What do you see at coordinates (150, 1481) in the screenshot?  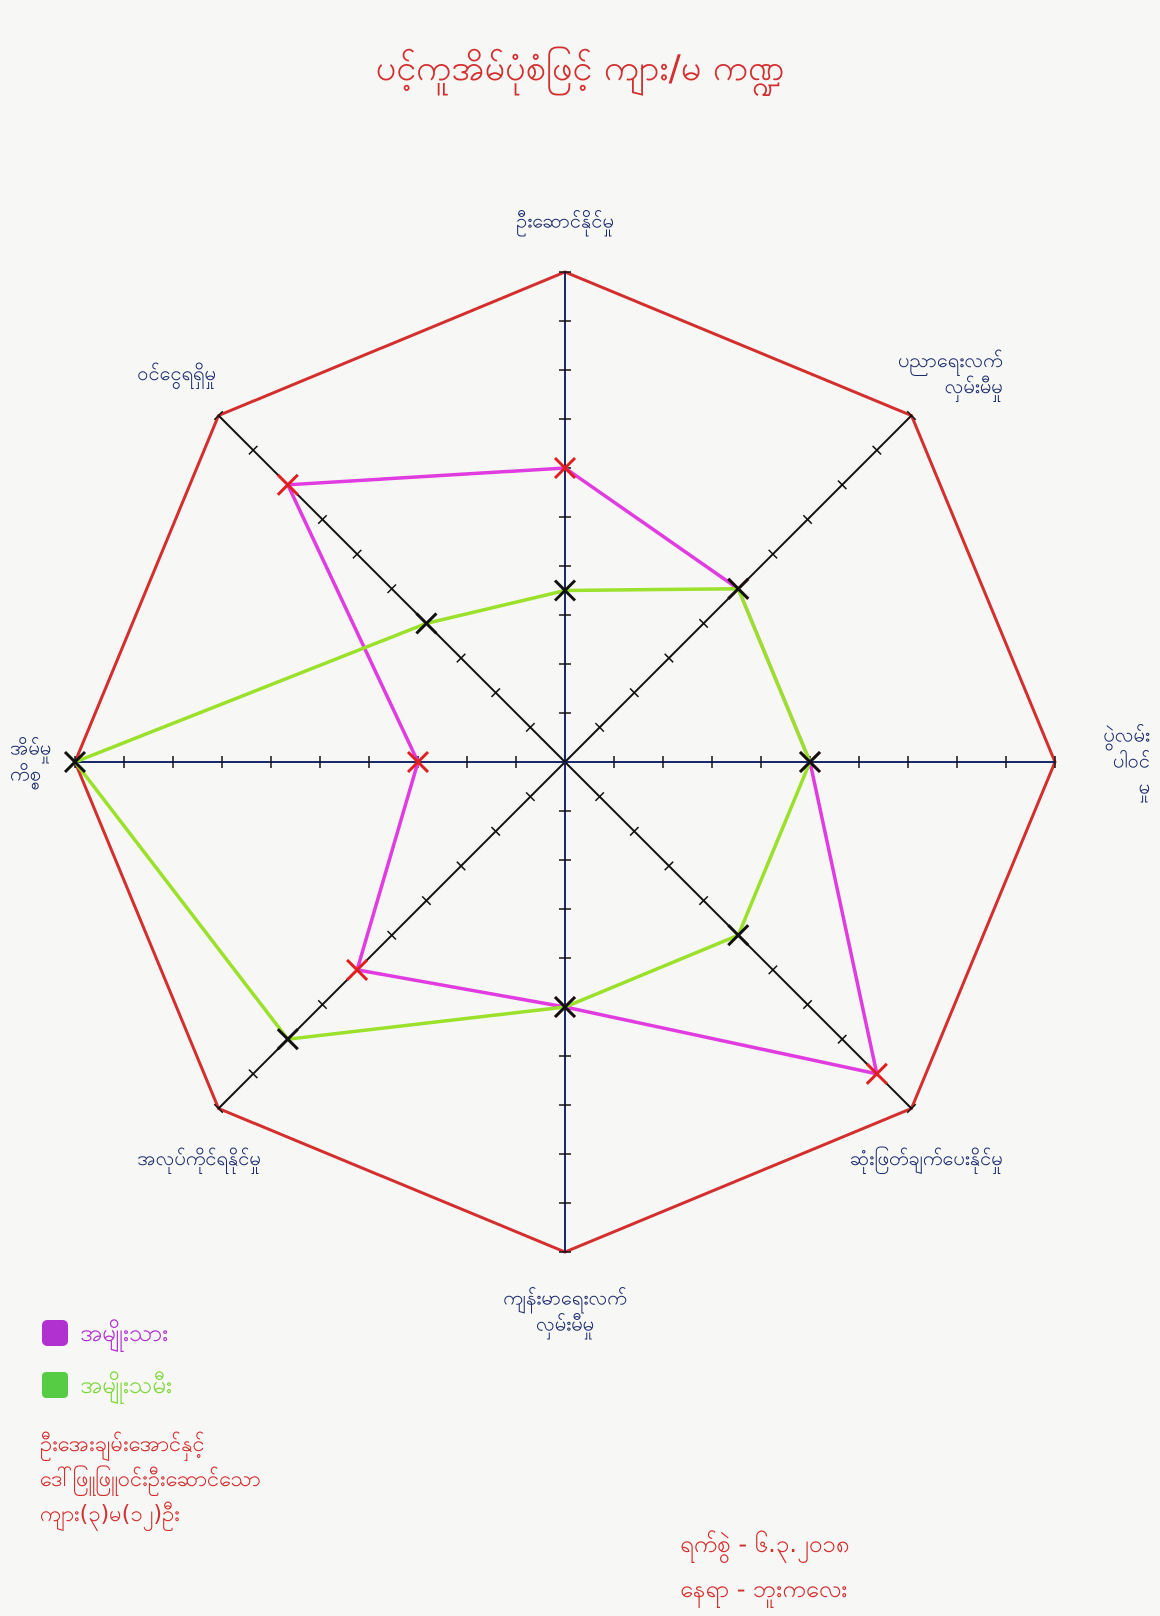 I see `note-line: ဒေါ်ဖြူဖြူဝင်းဦးဆောင်သော` at bounding box center [150, 1481].